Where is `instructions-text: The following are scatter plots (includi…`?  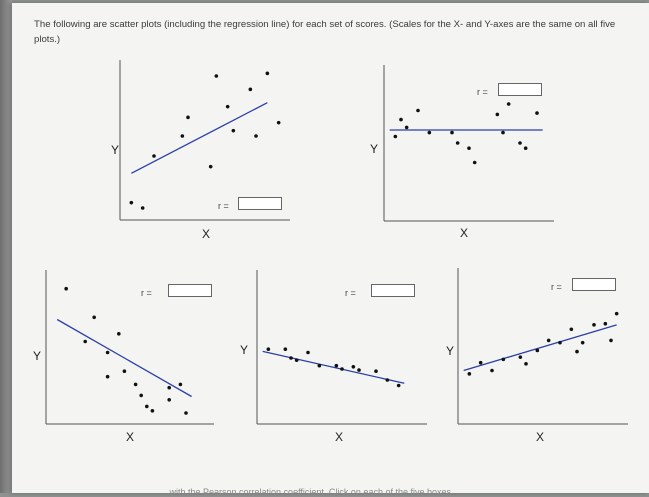 instructions-text: The following are scatter plots (includi… is located at coordinates (325, 32).